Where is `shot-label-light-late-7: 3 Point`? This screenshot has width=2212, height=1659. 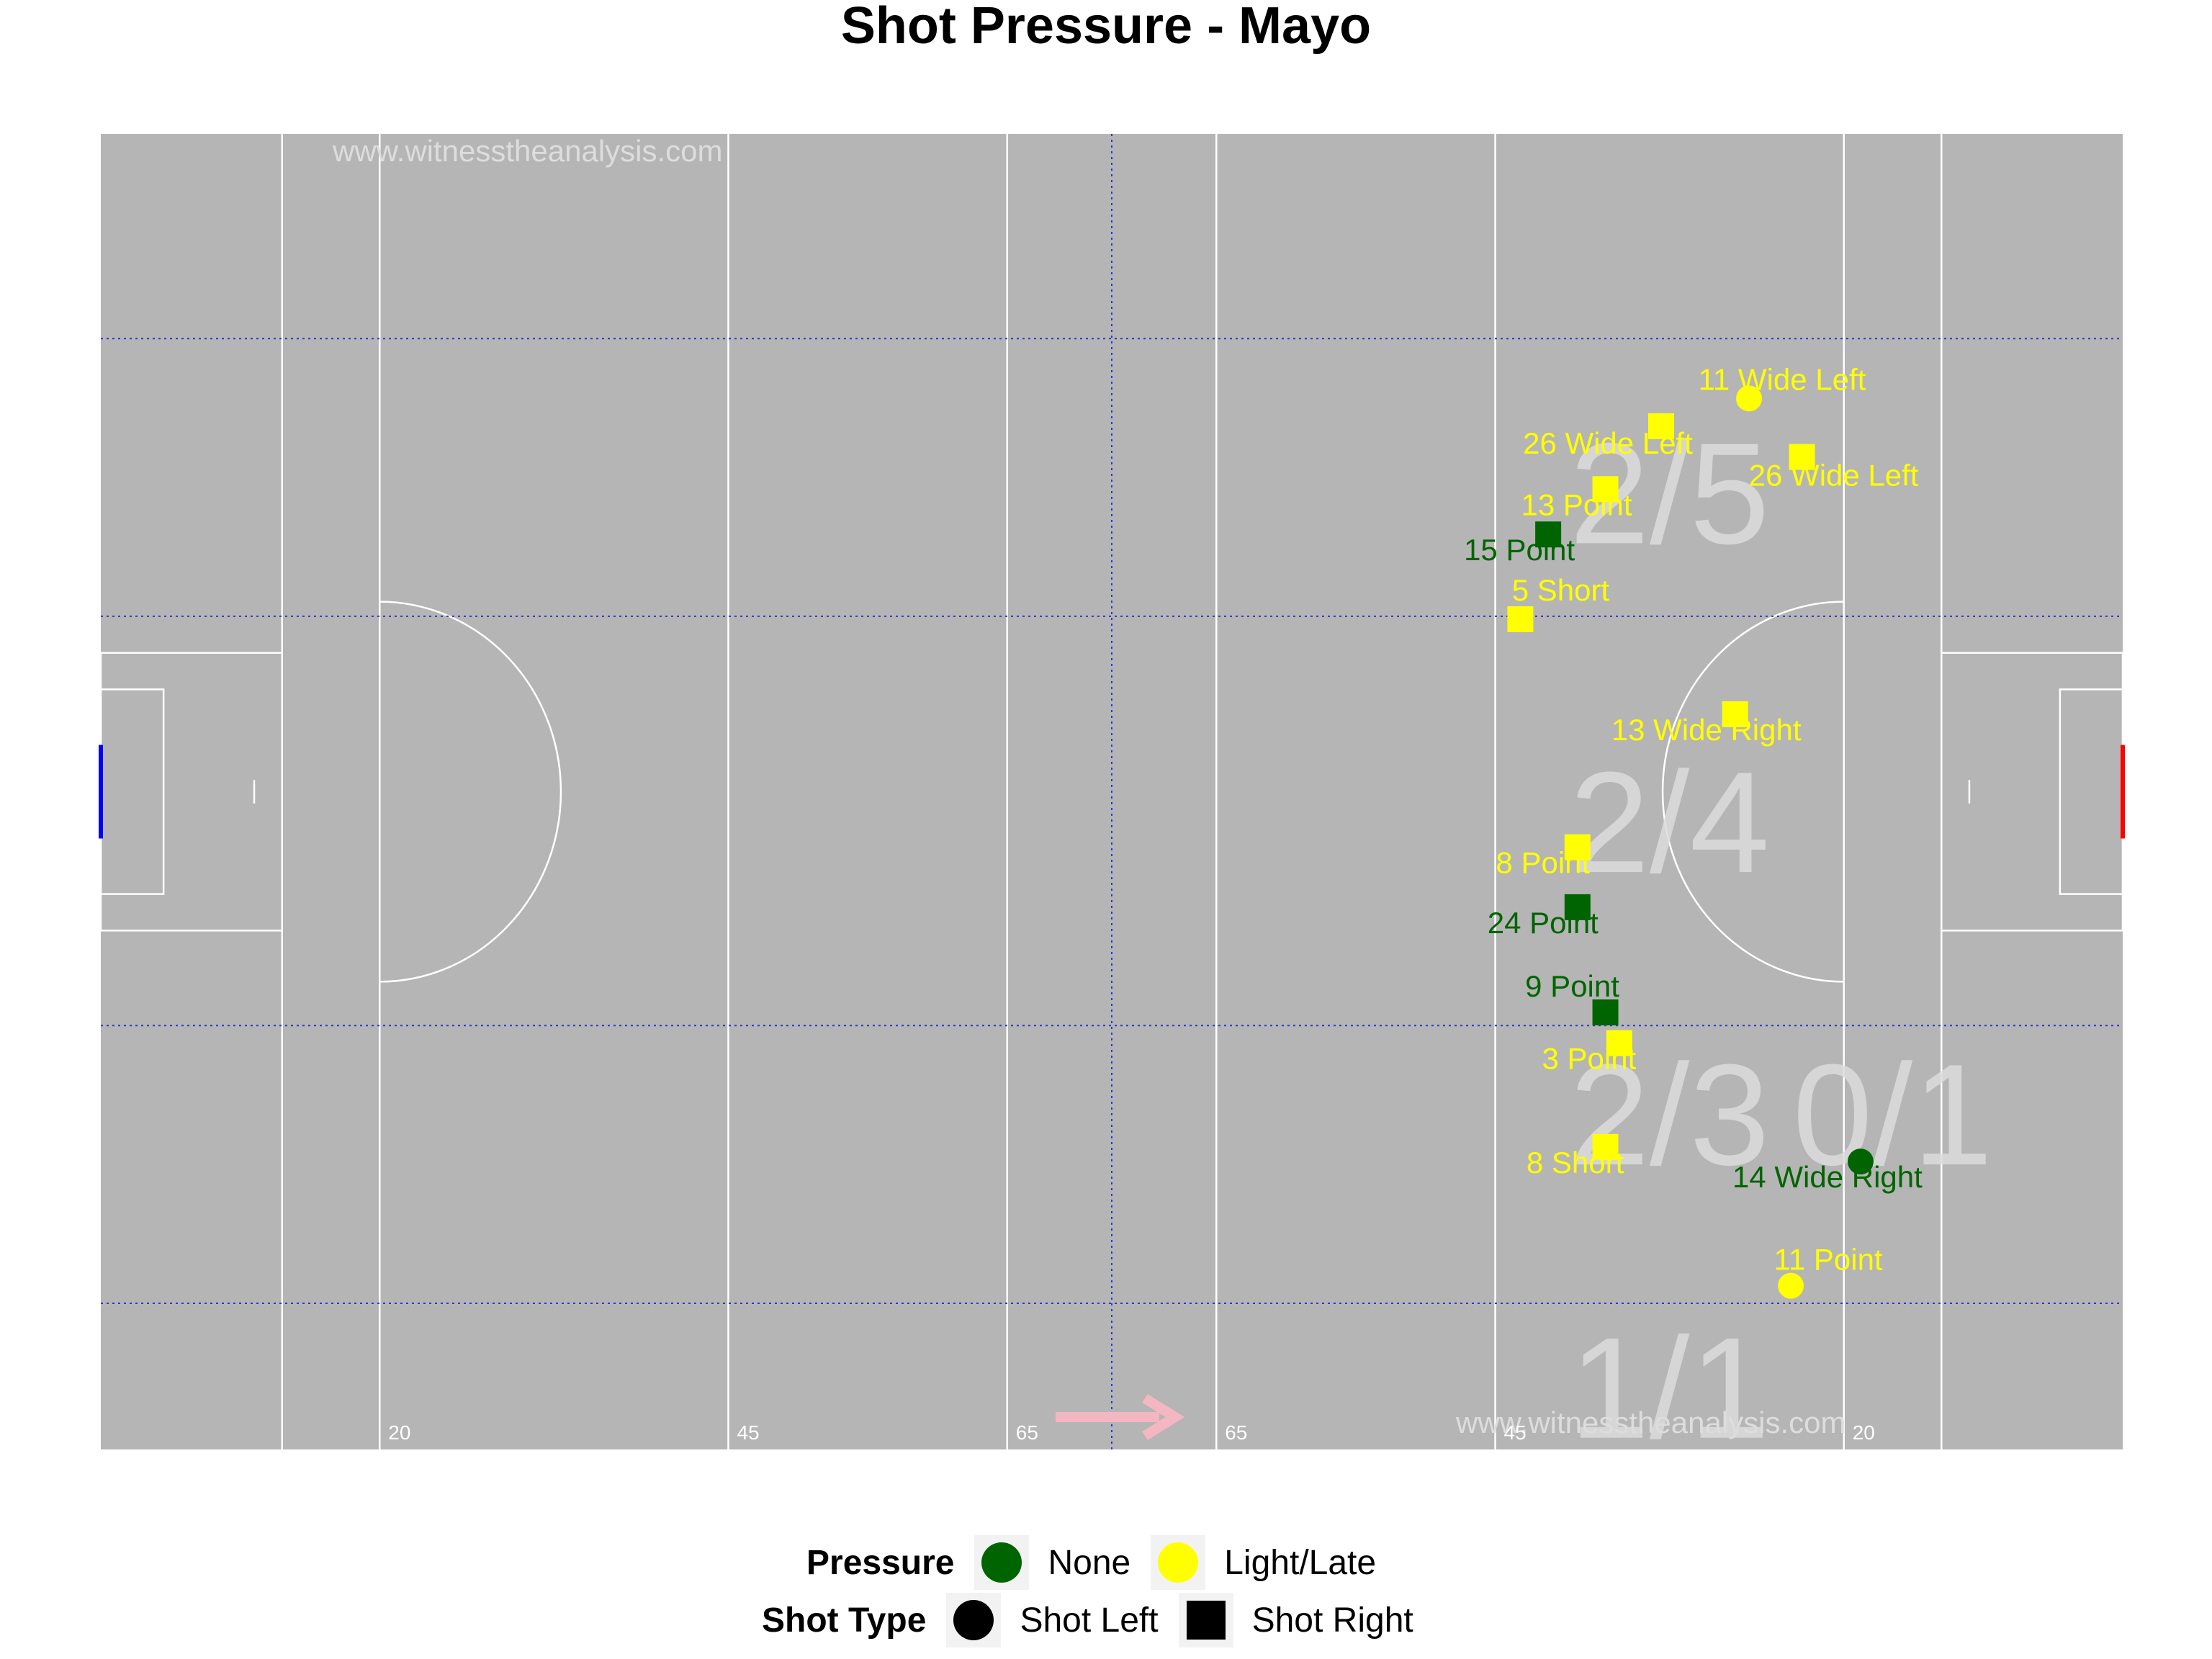
shot-label-light-late-7: 3 Point is located at coordinates (1589, 1059).